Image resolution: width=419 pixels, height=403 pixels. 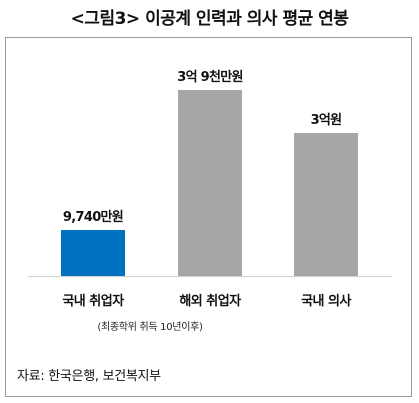 What do you see at coordinates (209, 19) in the screenshot?
I see `chart-title: <그림3> 이공계 인력과 의사 평균 연봉` at bounding box center [209, 19].